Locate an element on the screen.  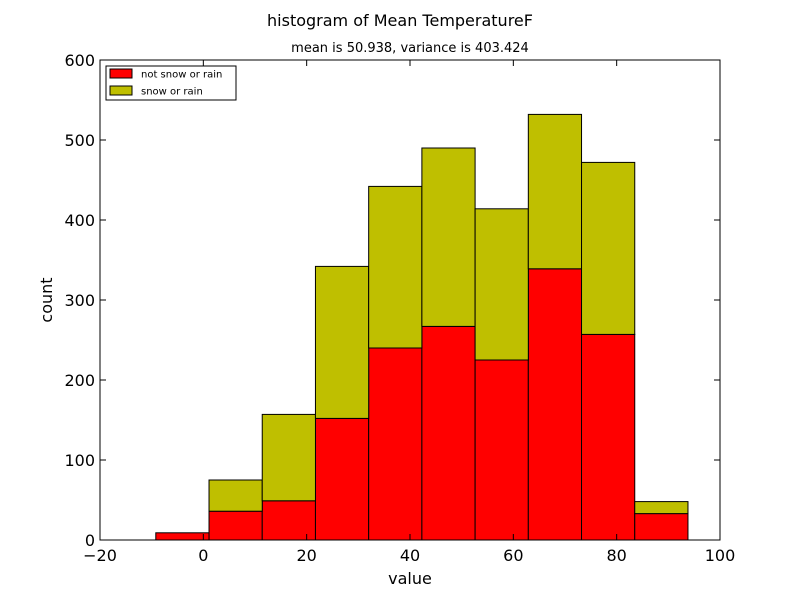
y-tick-label-5: 500 is located at coordinates (79, 140).